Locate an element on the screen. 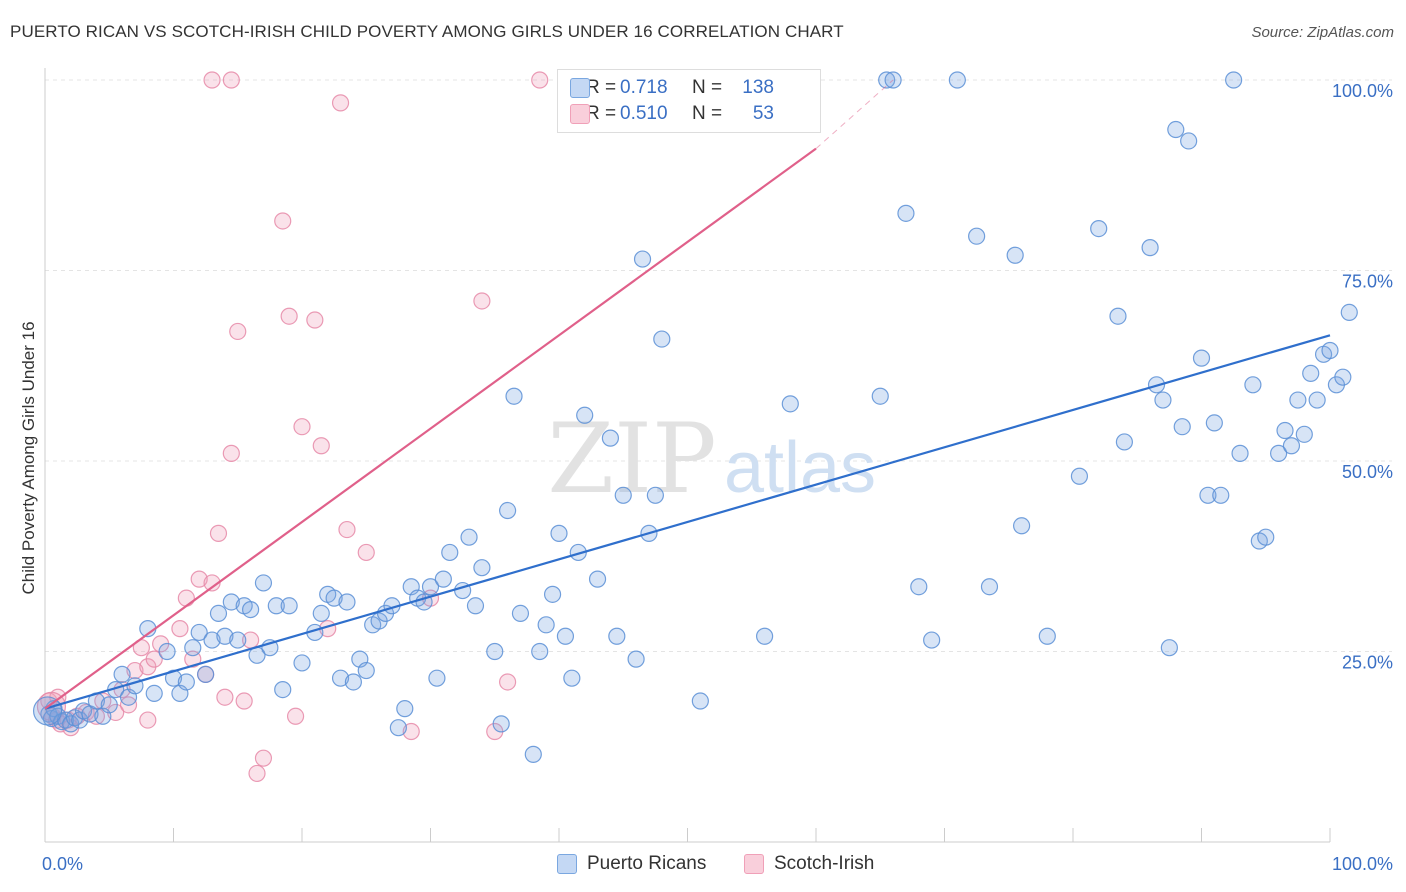 The height and width of the screenshot is (892, 1406). legend-item-scotch-irish: Scotch-Irish is located at coordinates (809, 864).